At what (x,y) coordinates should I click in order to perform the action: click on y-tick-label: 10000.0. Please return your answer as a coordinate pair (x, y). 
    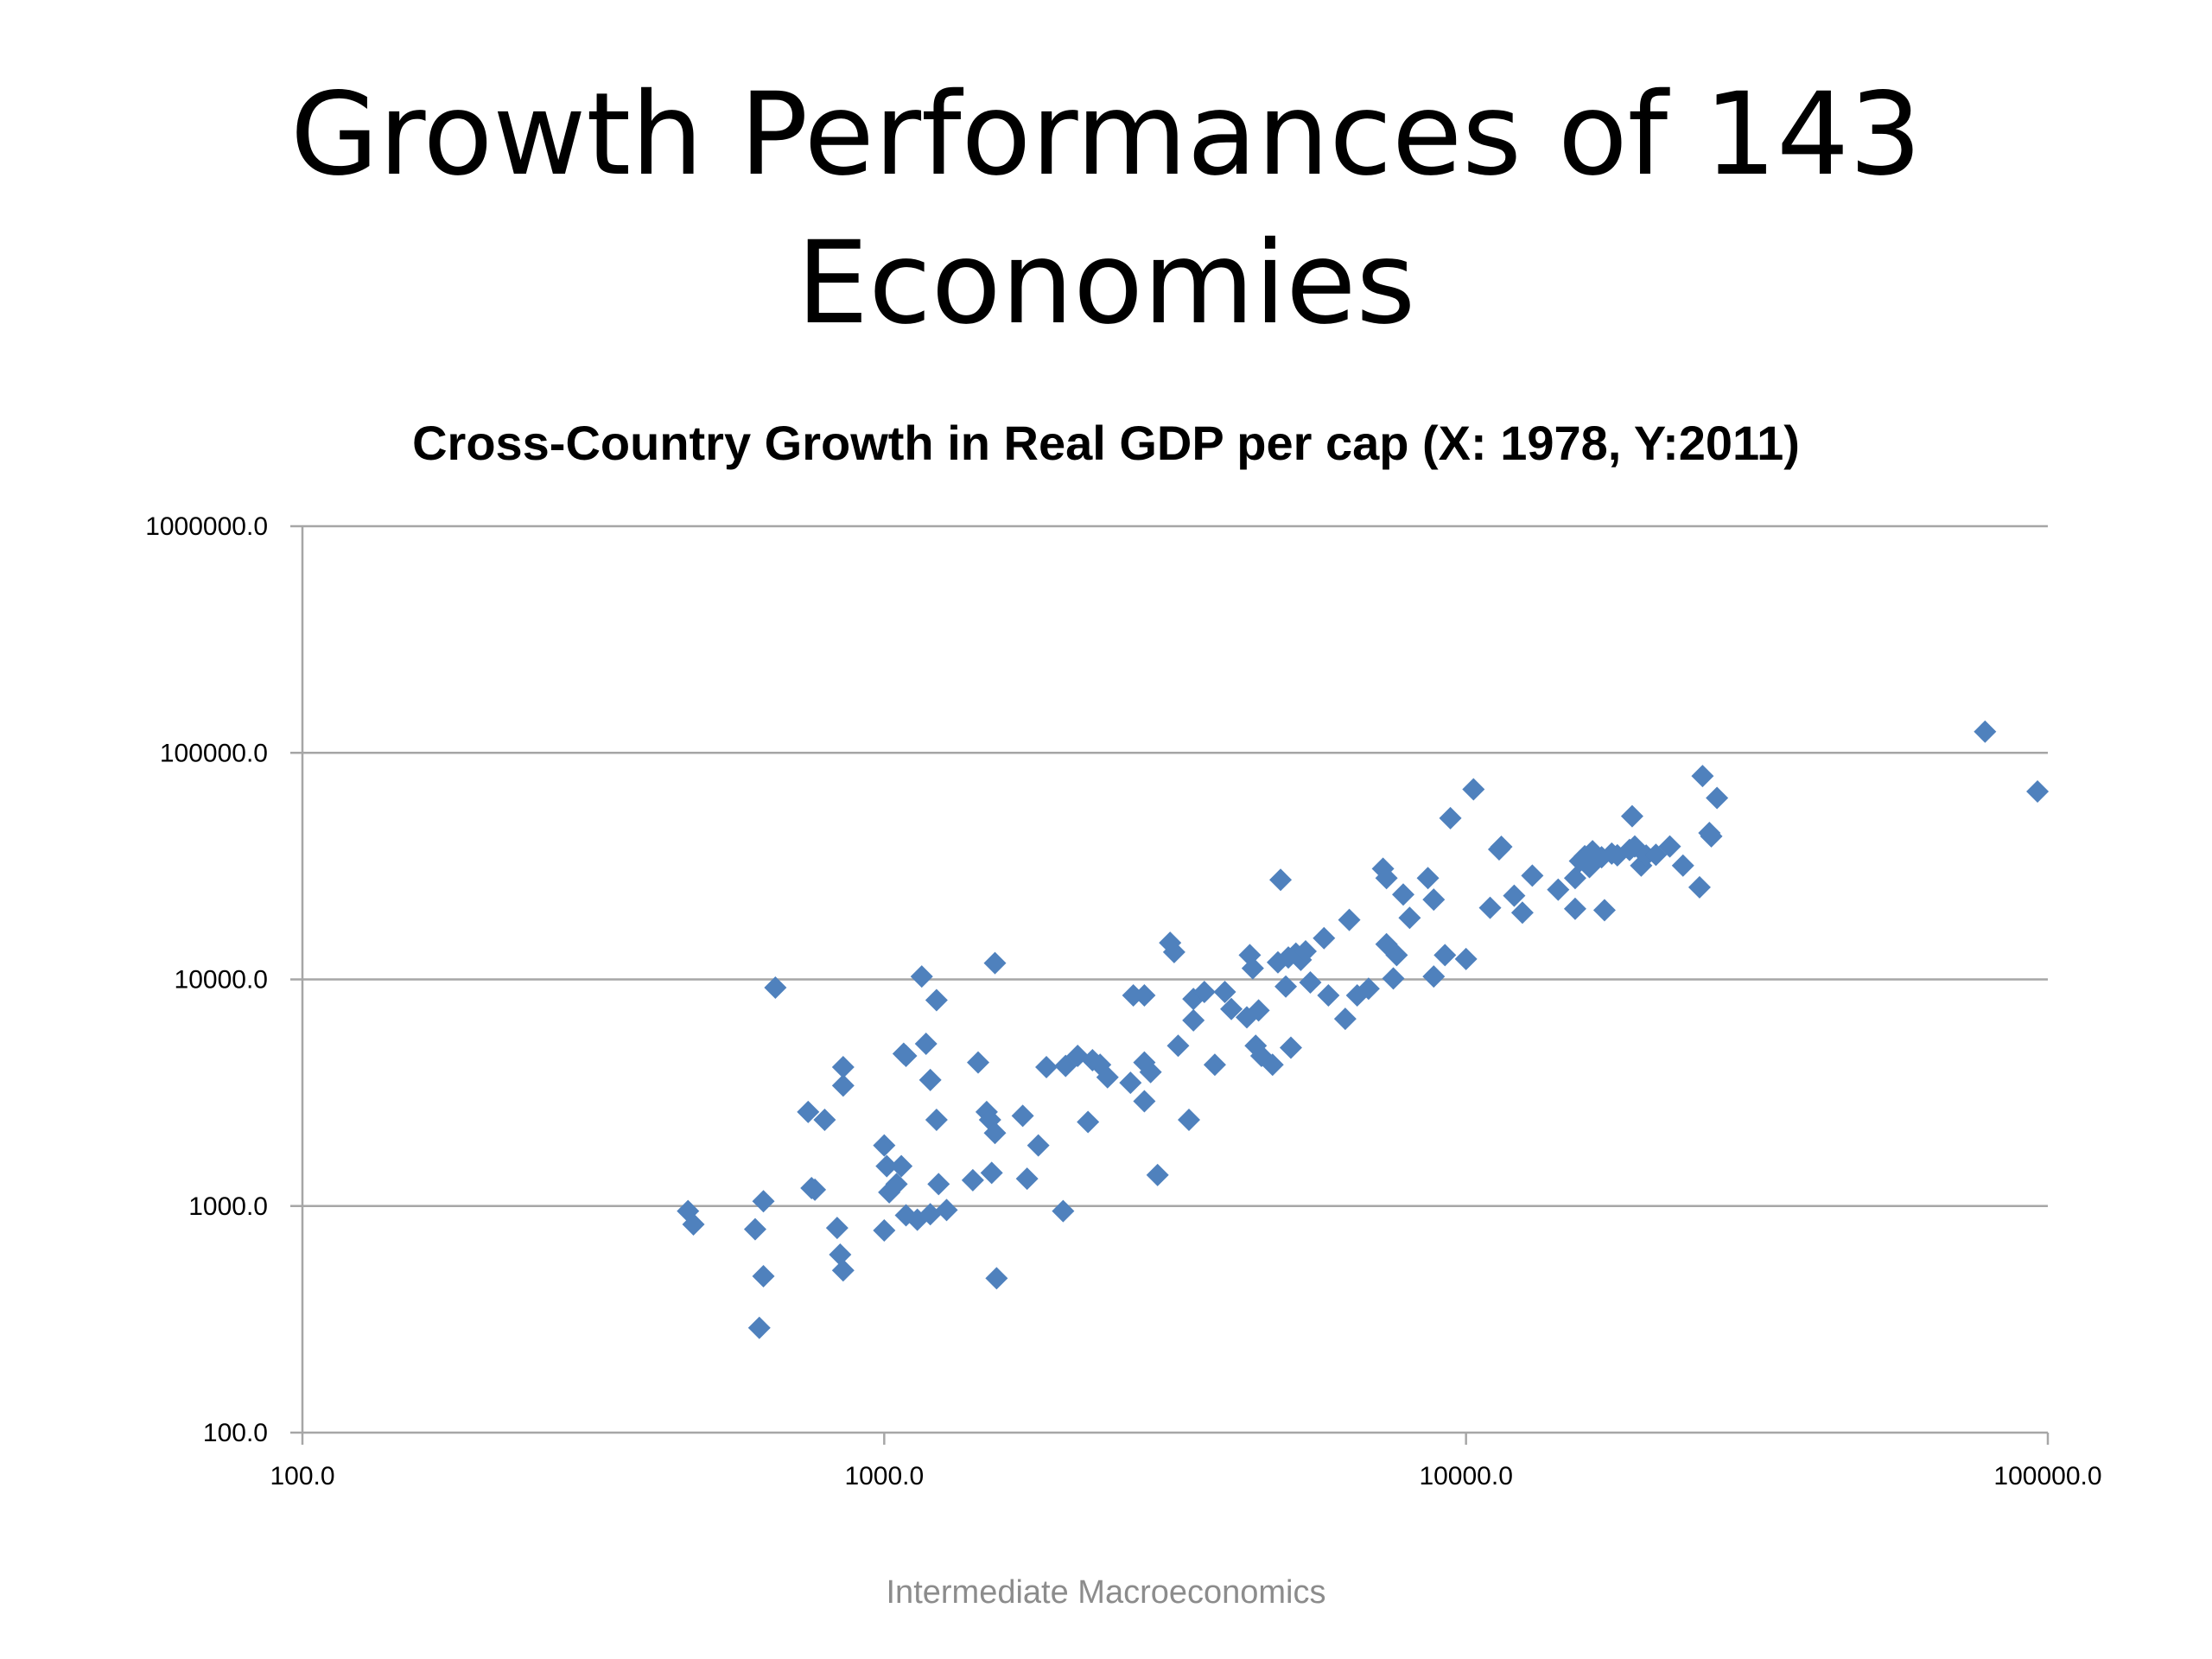
    Looking at the image, I should click on (221, 980).